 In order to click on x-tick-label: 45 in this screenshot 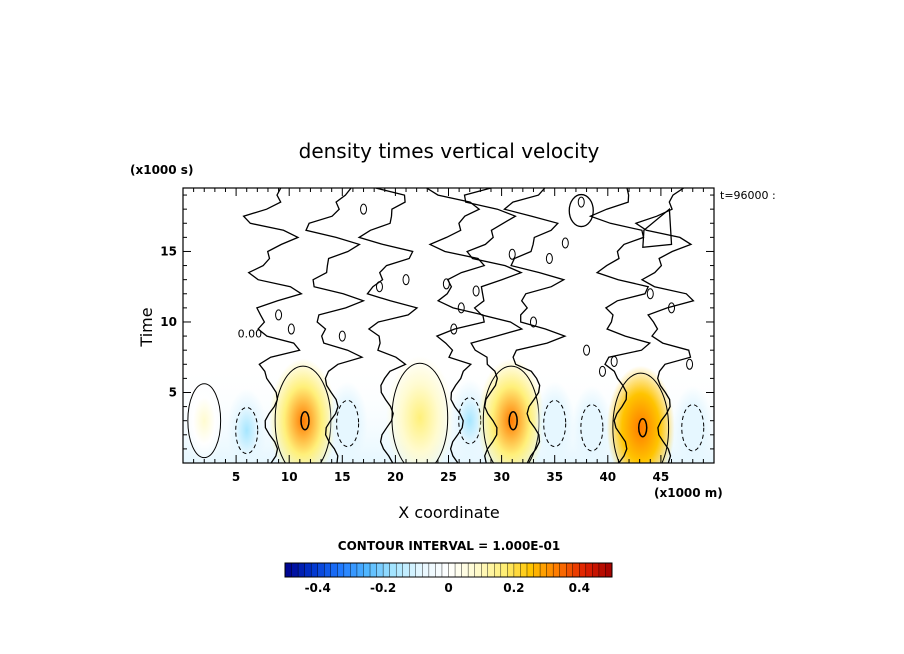, I will do `click(661, 477)`.